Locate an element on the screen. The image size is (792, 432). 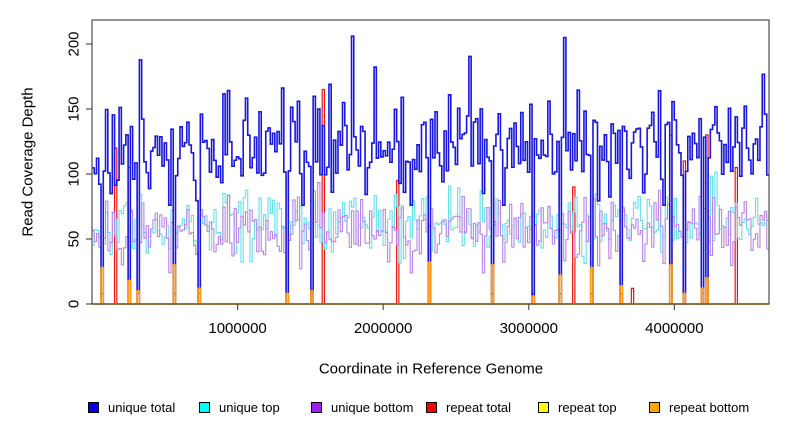
unique-total-swatch-icon is located at coordinates (93, 407).